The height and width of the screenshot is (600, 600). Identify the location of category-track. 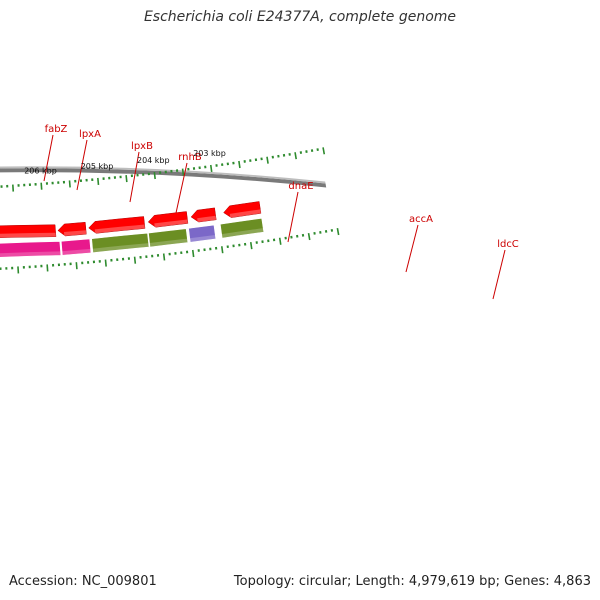
(132, 237).